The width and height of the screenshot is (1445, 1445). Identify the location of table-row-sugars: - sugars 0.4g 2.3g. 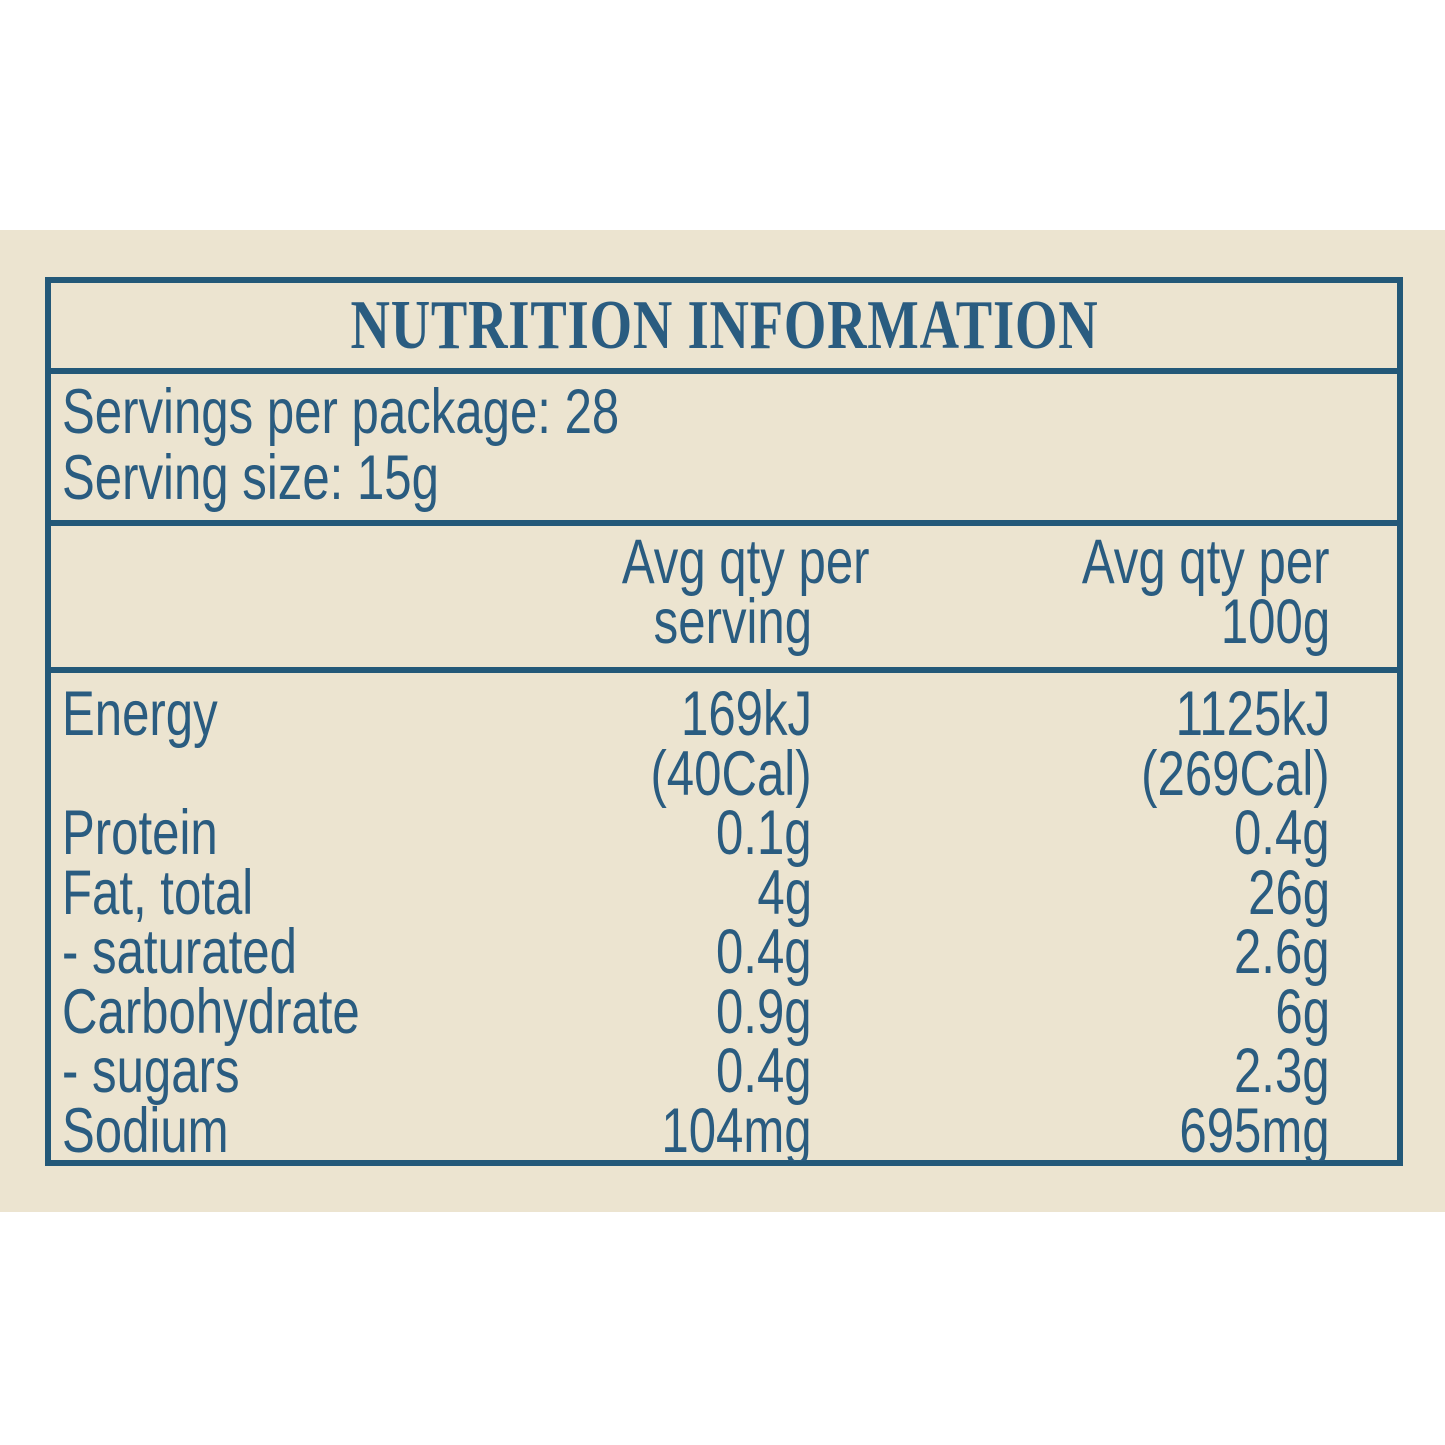
(724, 1071).